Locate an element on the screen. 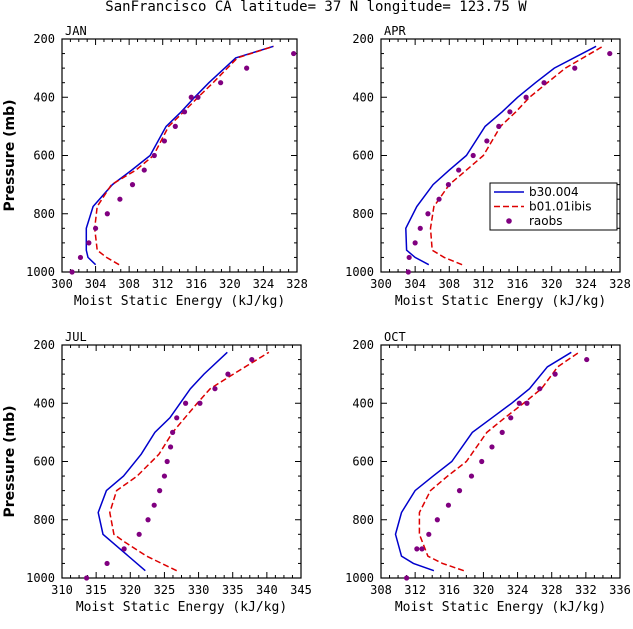 This screenshot has height=629, width=633. x-tick-label: 335 is located at coordinates (233, 590).